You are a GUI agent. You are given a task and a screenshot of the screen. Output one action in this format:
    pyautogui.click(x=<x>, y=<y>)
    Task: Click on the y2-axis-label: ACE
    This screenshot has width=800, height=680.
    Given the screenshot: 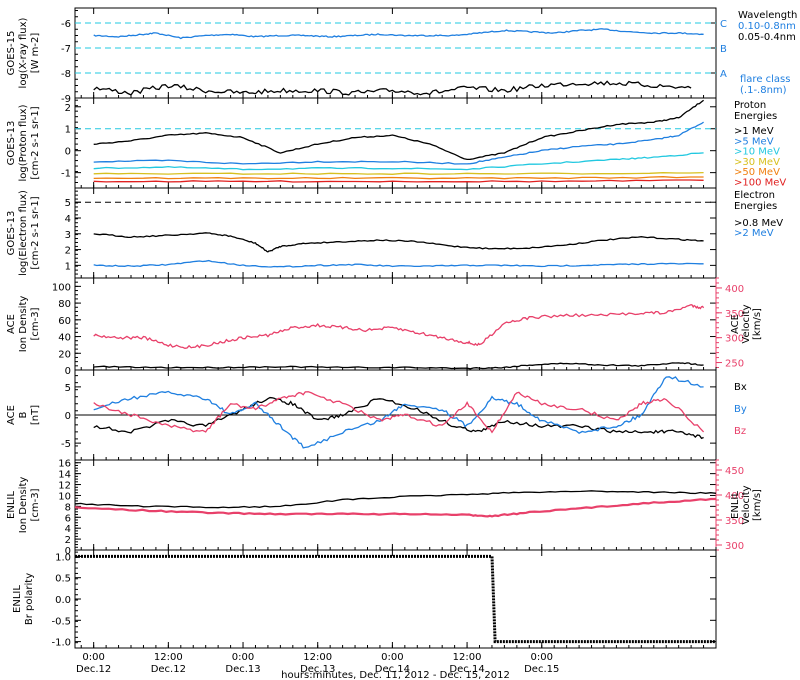 What is the action you would take?
    pyautogui.click(x=735, y=324)
    